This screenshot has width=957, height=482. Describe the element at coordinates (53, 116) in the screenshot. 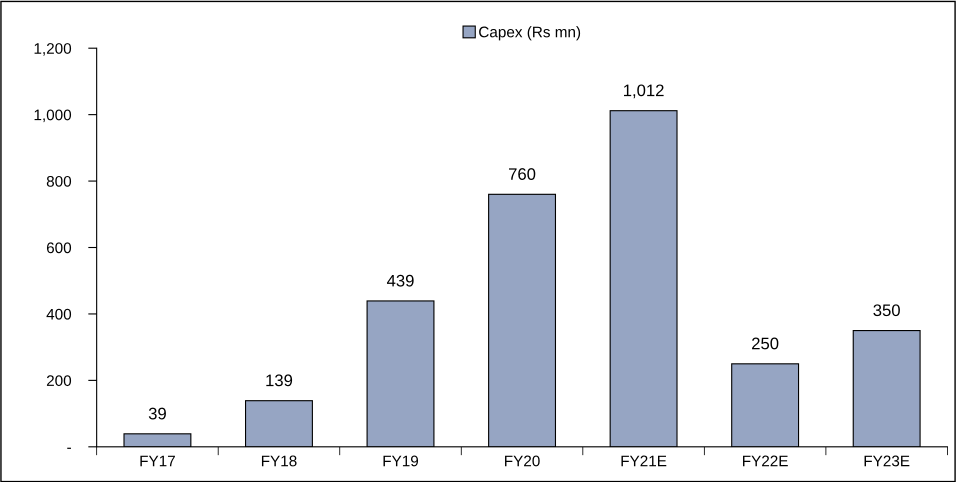

I see `y-tick-label: 1,000` at that location.